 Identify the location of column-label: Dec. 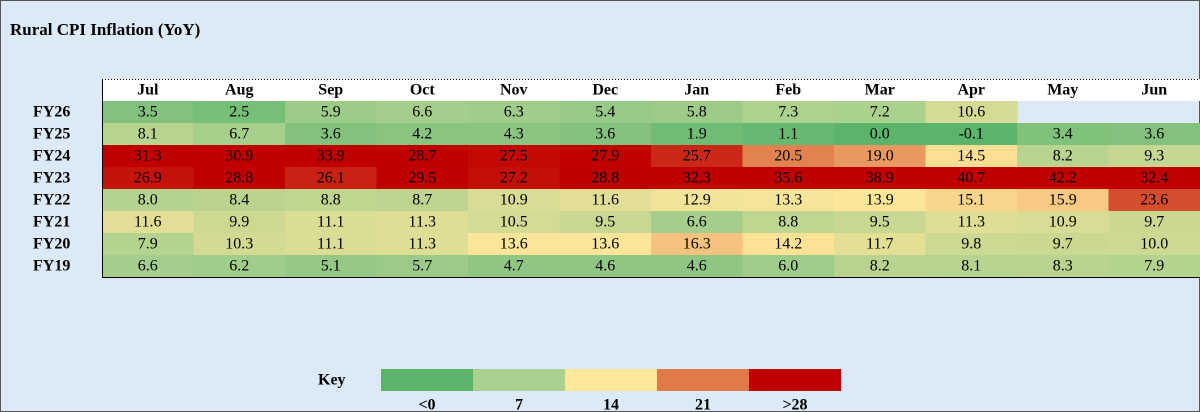
(605, 90).